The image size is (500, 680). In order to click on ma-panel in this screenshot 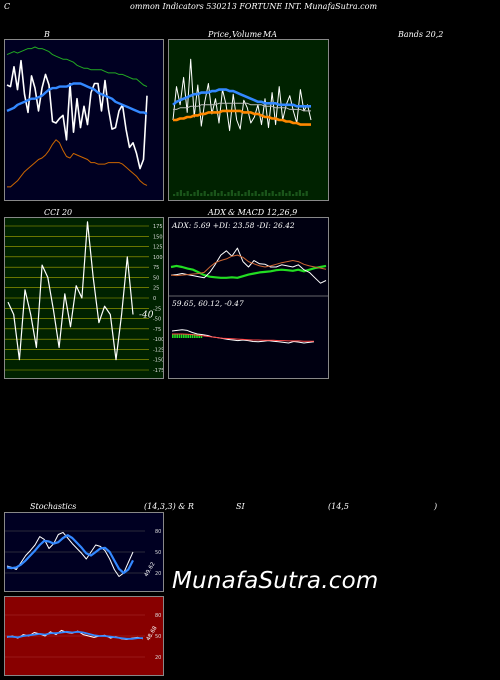, I will do `click(248, 120)`.